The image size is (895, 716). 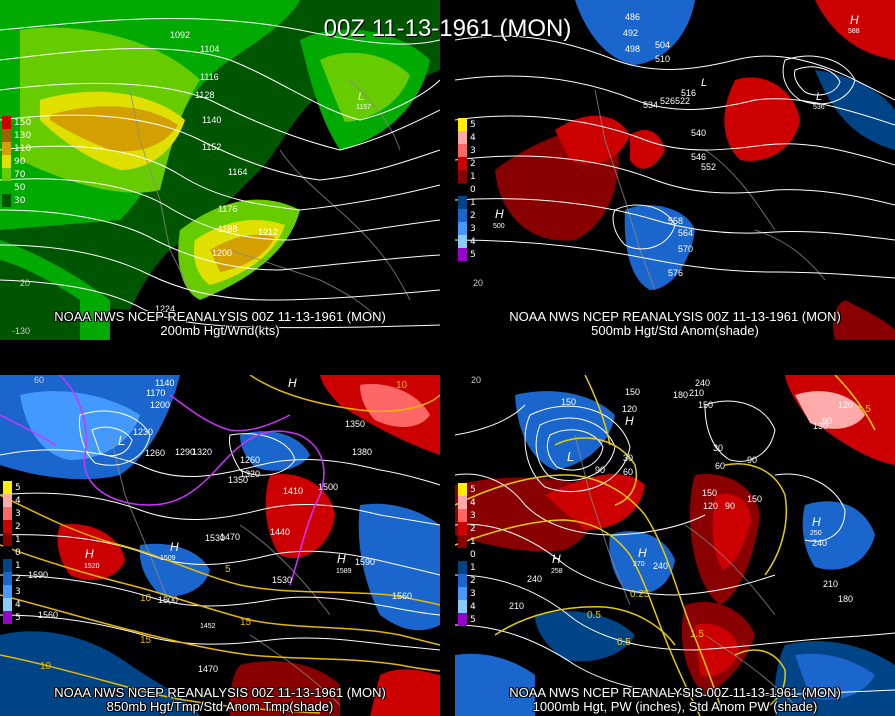 I want to click on svg-text: 1500, so click(x=328, y=487).